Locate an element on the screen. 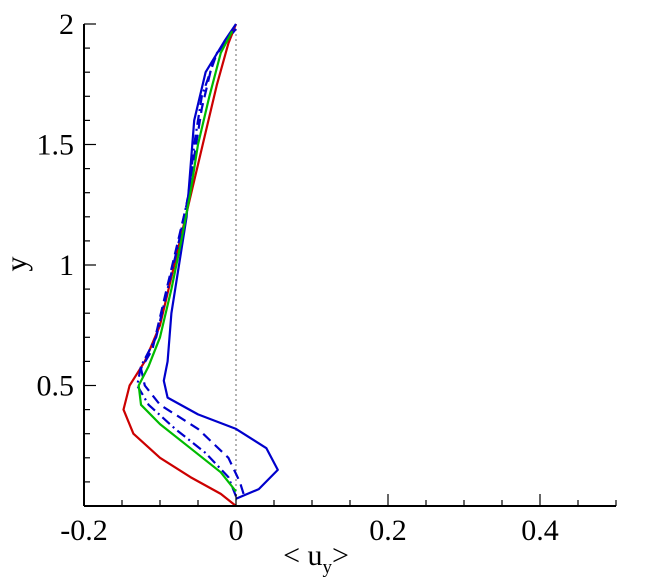 The image size is (650, 578). y-tick-label: 1 is located at coordinates (66, 265).